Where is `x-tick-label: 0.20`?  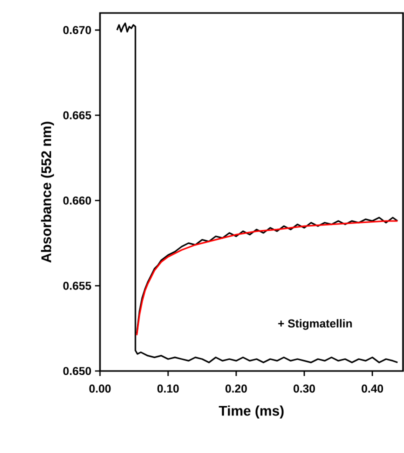
x-tick-label: 0.20 is located at coordinates (236, 388).